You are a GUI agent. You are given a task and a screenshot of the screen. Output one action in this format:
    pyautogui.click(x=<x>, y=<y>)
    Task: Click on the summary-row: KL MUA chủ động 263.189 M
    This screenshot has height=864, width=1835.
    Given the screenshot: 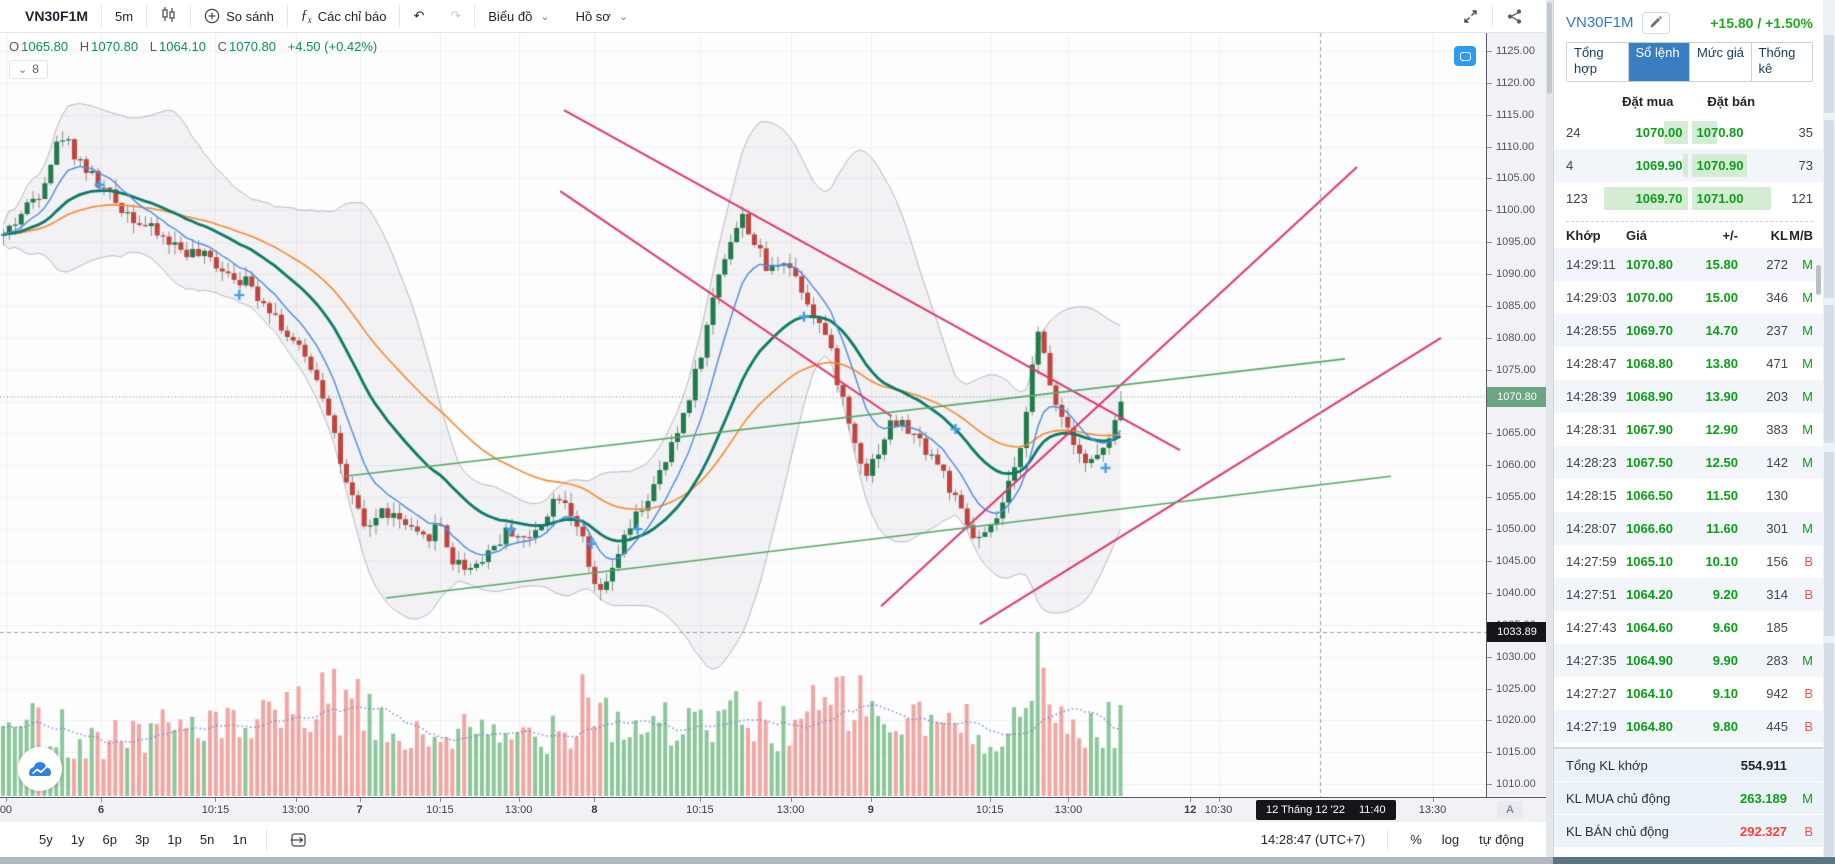 What is the action you would take?
    pyautogui.click(x=1688, y=798)
    